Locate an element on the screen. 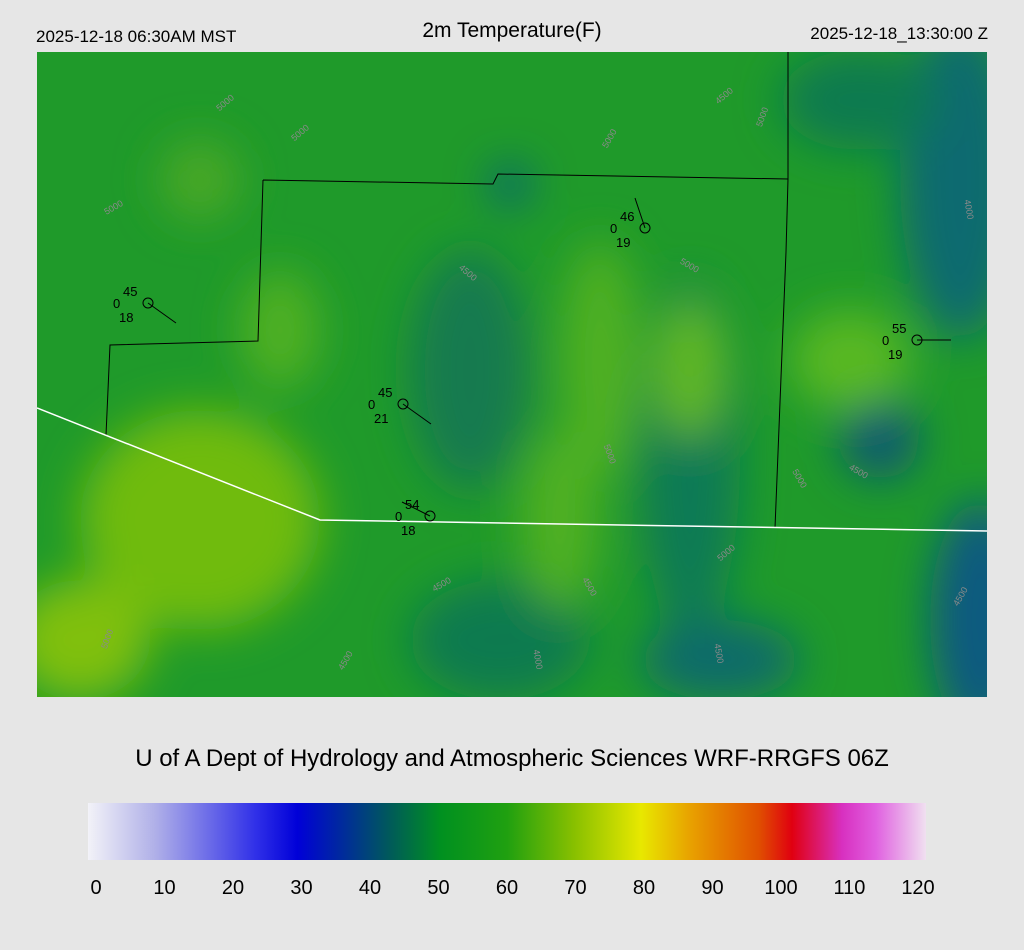  map-title: 2m Temperature(F) is located at coordinates (511, 30).